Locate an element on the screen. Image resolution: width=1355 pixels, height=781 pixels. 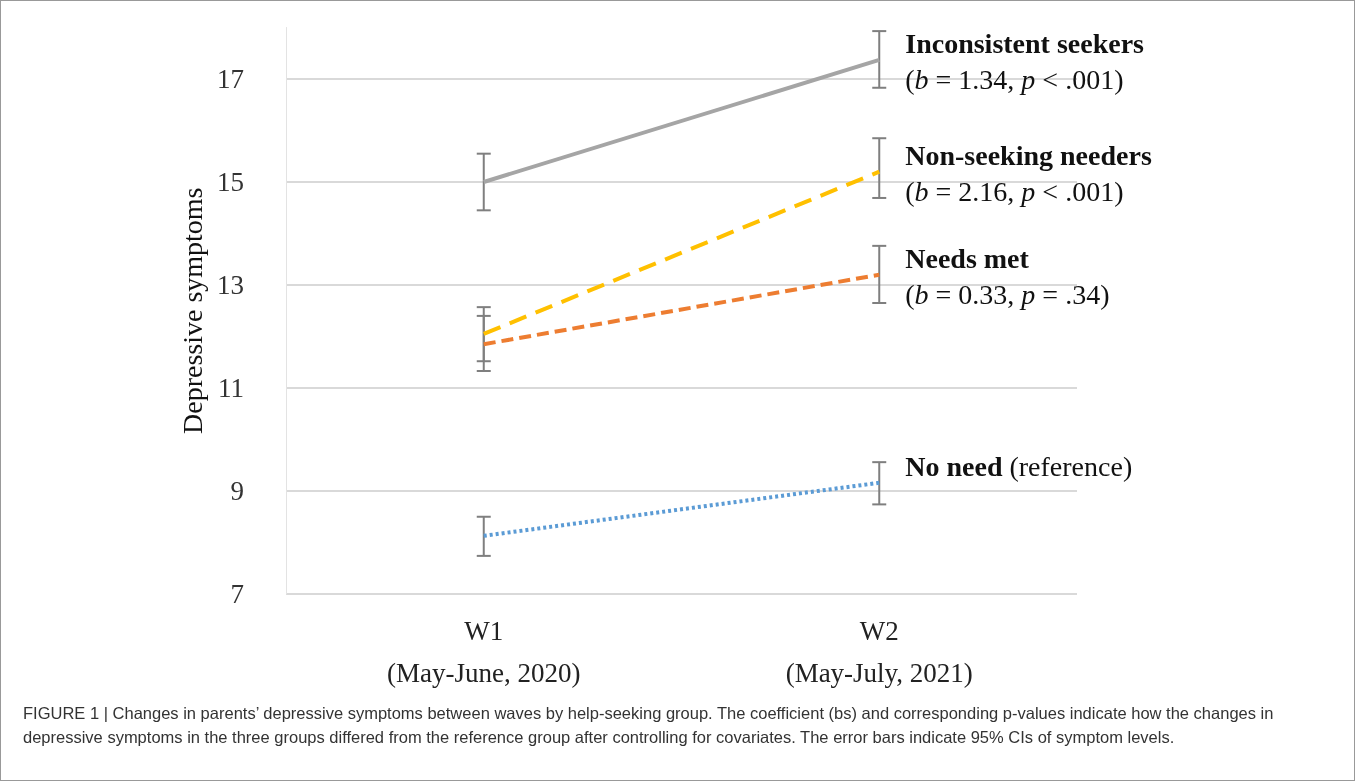
series-label: Non-seeking needers is located at coordinates (1028, 156).